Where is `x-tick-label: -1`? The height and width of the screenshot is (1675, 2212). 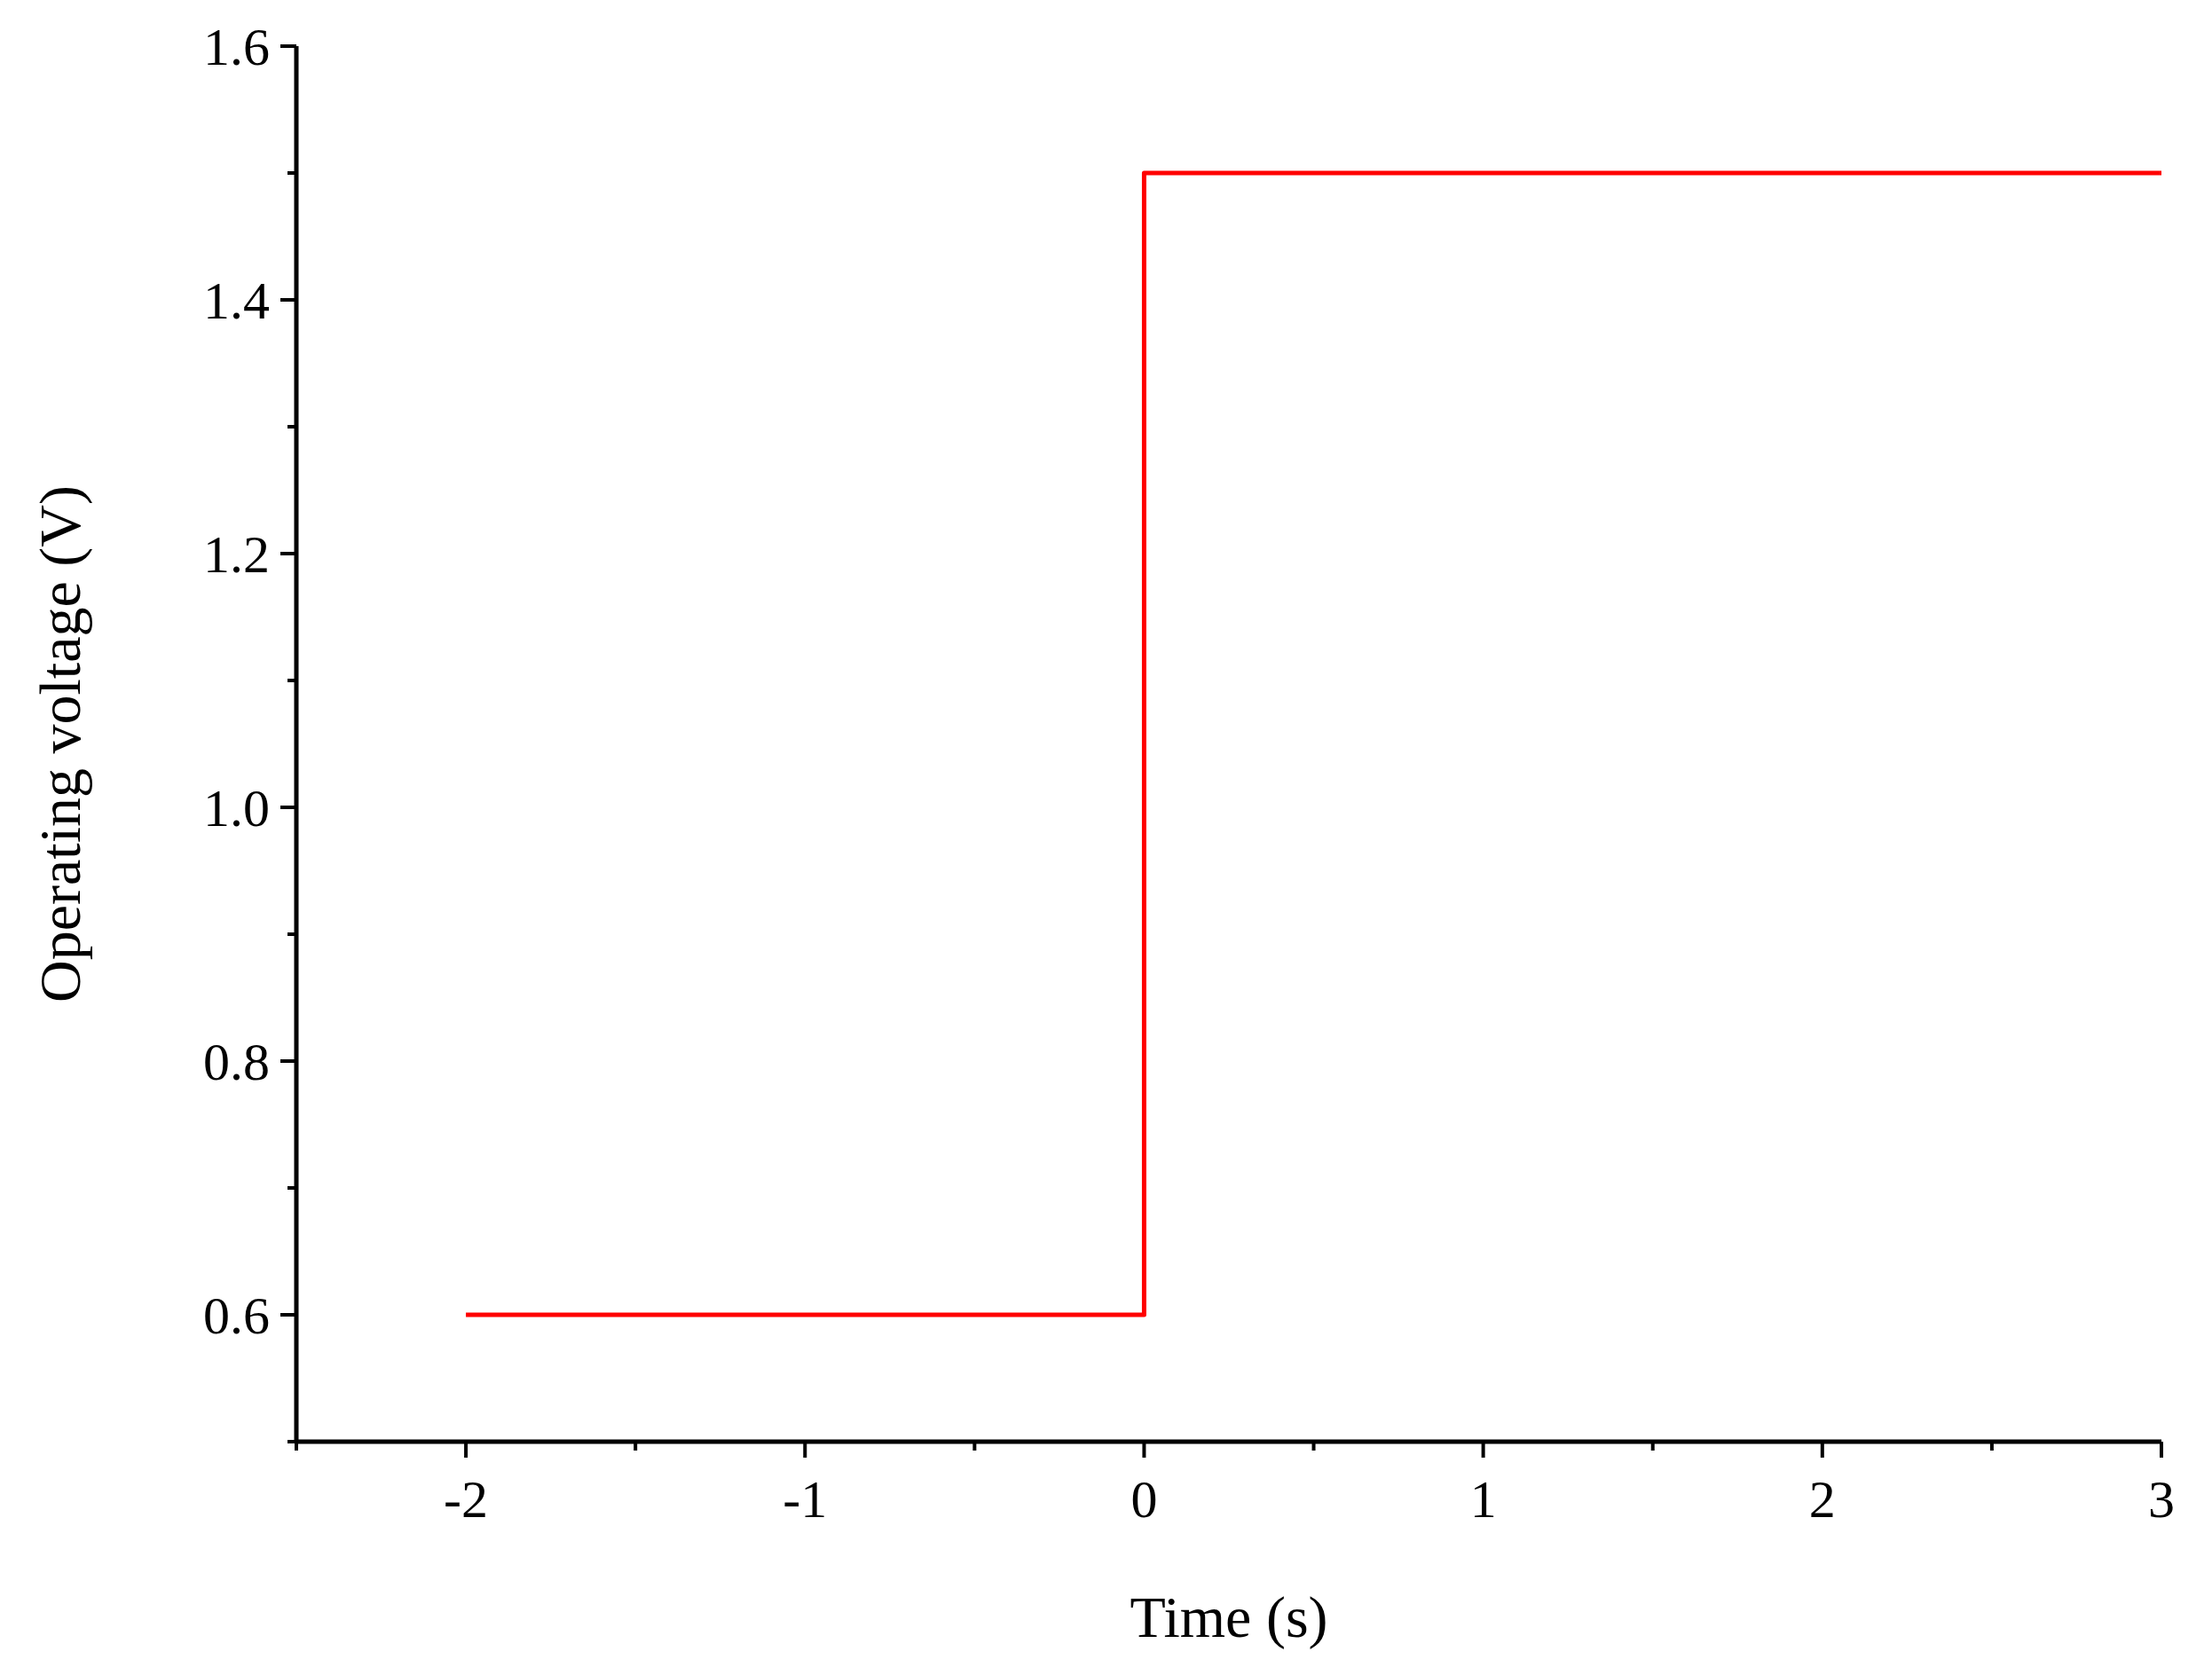
x-tick-label: -1 is located at coordinates (806, 1499).